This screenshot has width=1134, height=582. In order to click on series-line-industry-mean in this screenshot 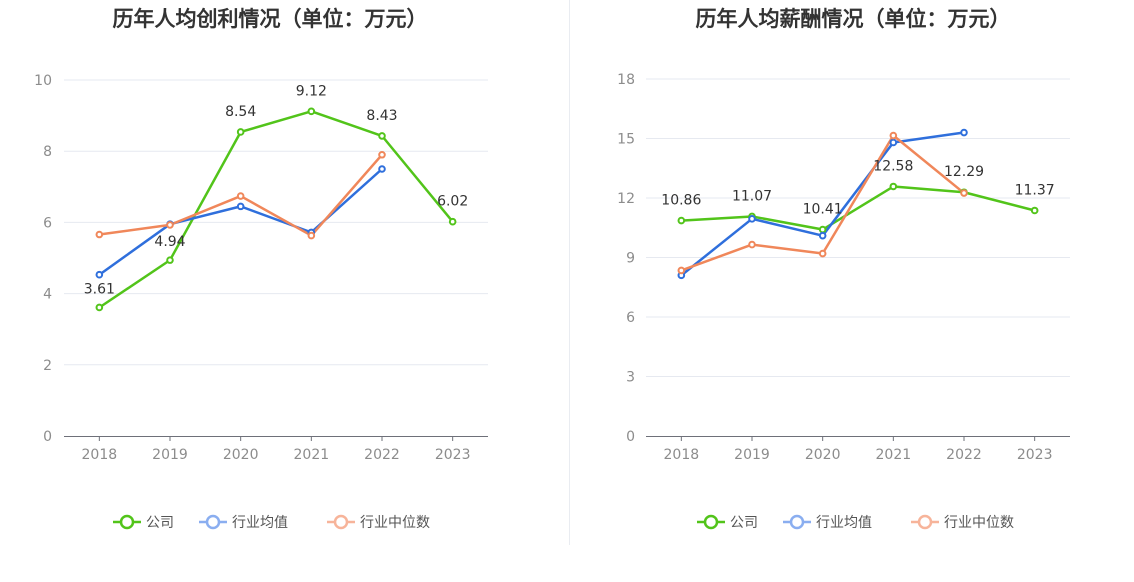, I will do `click(240, 222)`.